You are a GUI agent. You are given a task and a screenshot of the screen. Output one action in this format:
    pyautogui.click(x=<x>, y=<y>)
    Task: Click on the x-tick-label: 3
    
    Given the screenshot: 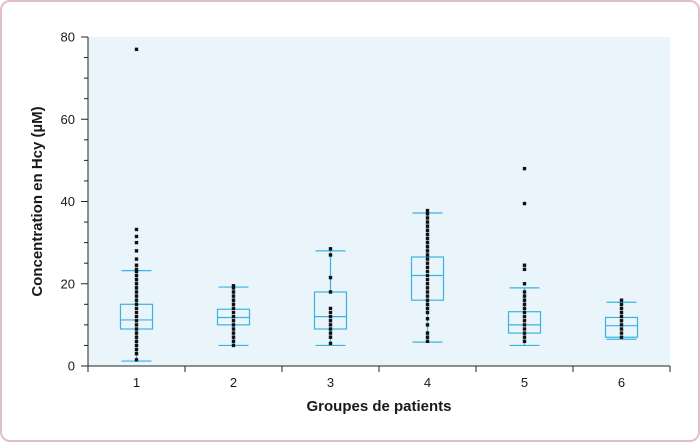 What is the action you would take?
    pyautogui.click(x=330, y=382)
    